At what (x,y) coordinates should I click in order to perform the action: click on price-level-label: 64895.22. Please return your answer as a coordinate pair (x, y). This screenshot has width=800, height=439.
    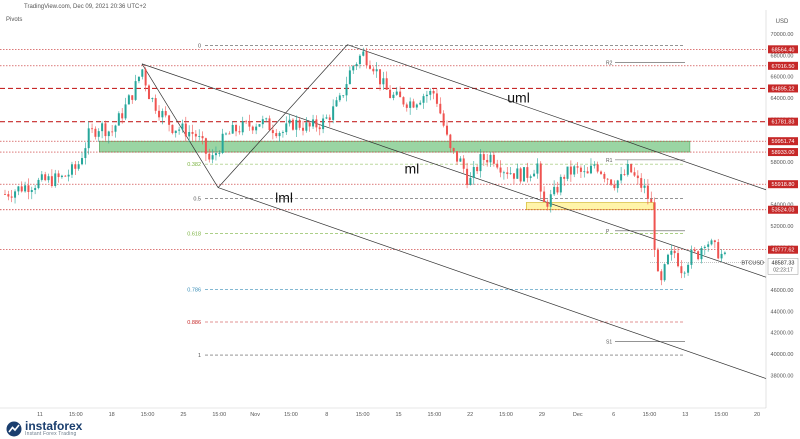
    Looking at the image, I should click on (783, 89).